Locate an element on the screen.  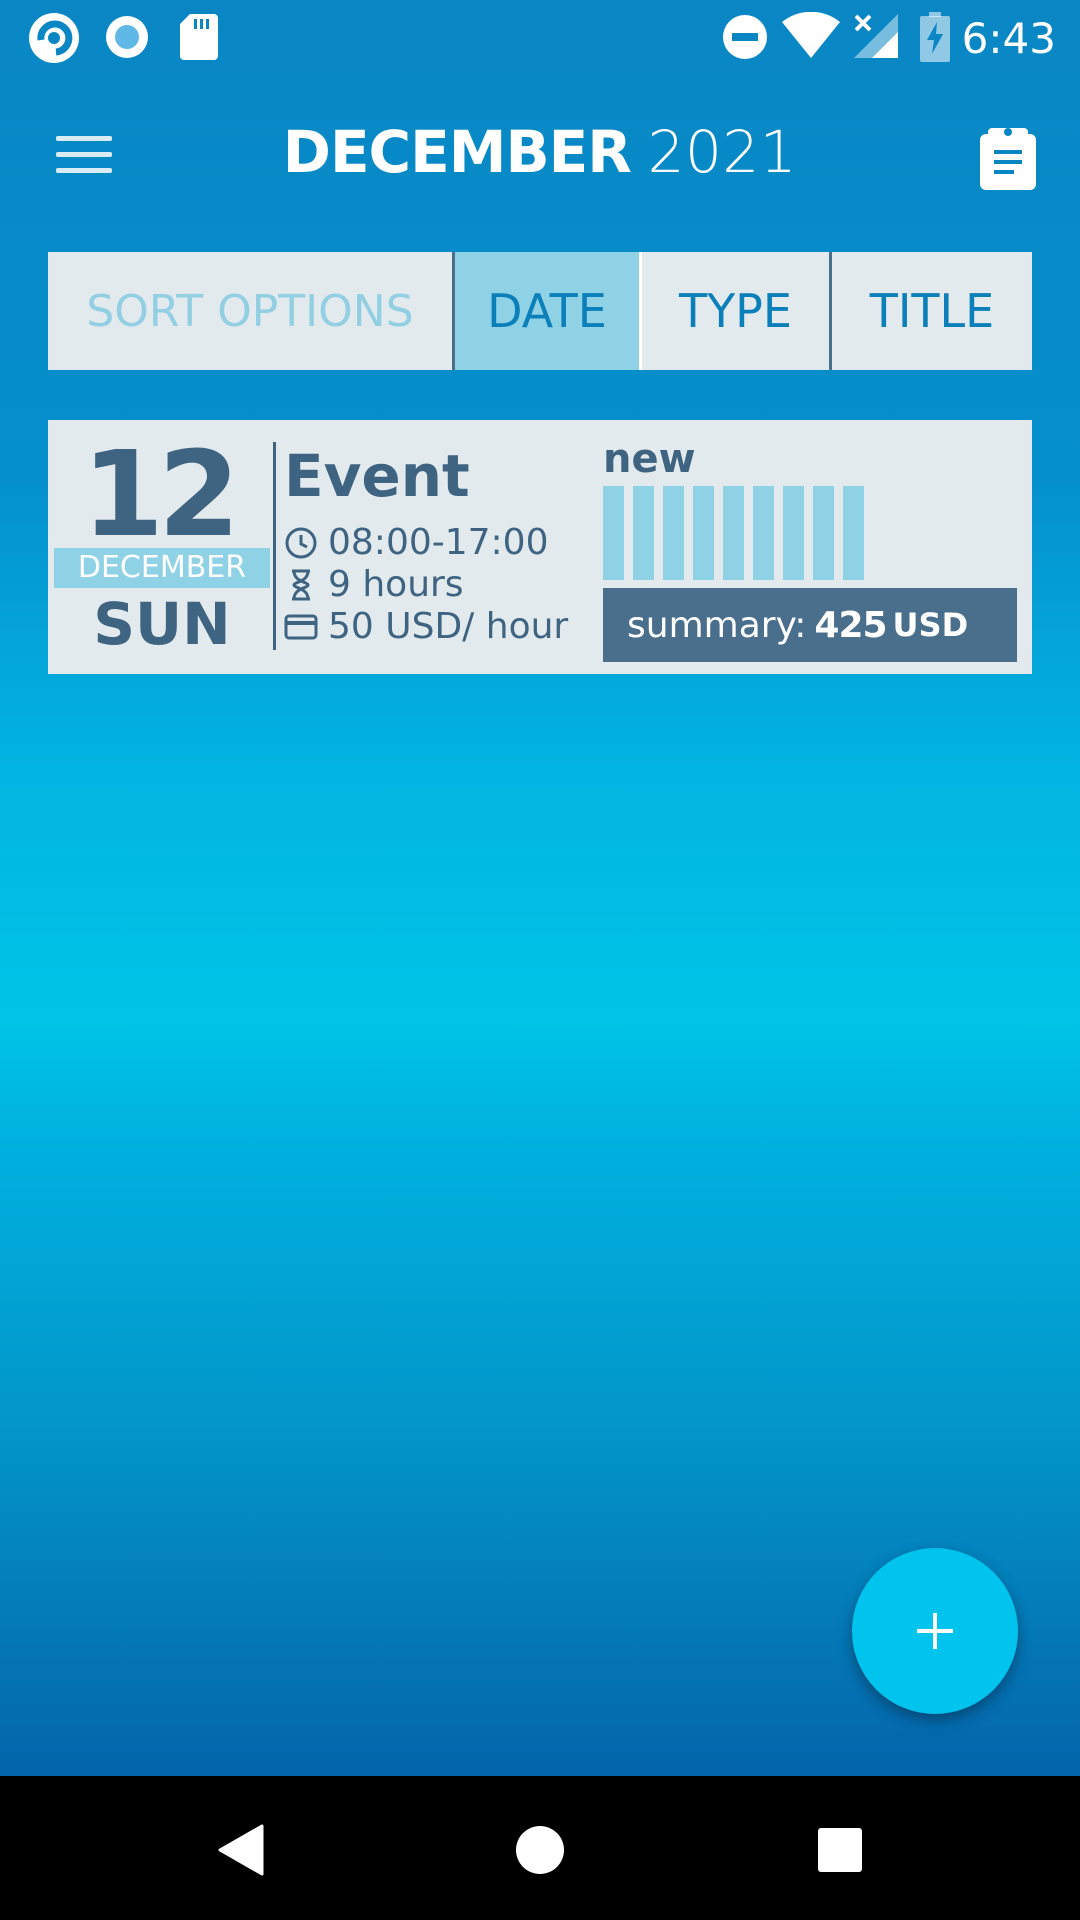
record-icon is located at coordinates (127, 37).